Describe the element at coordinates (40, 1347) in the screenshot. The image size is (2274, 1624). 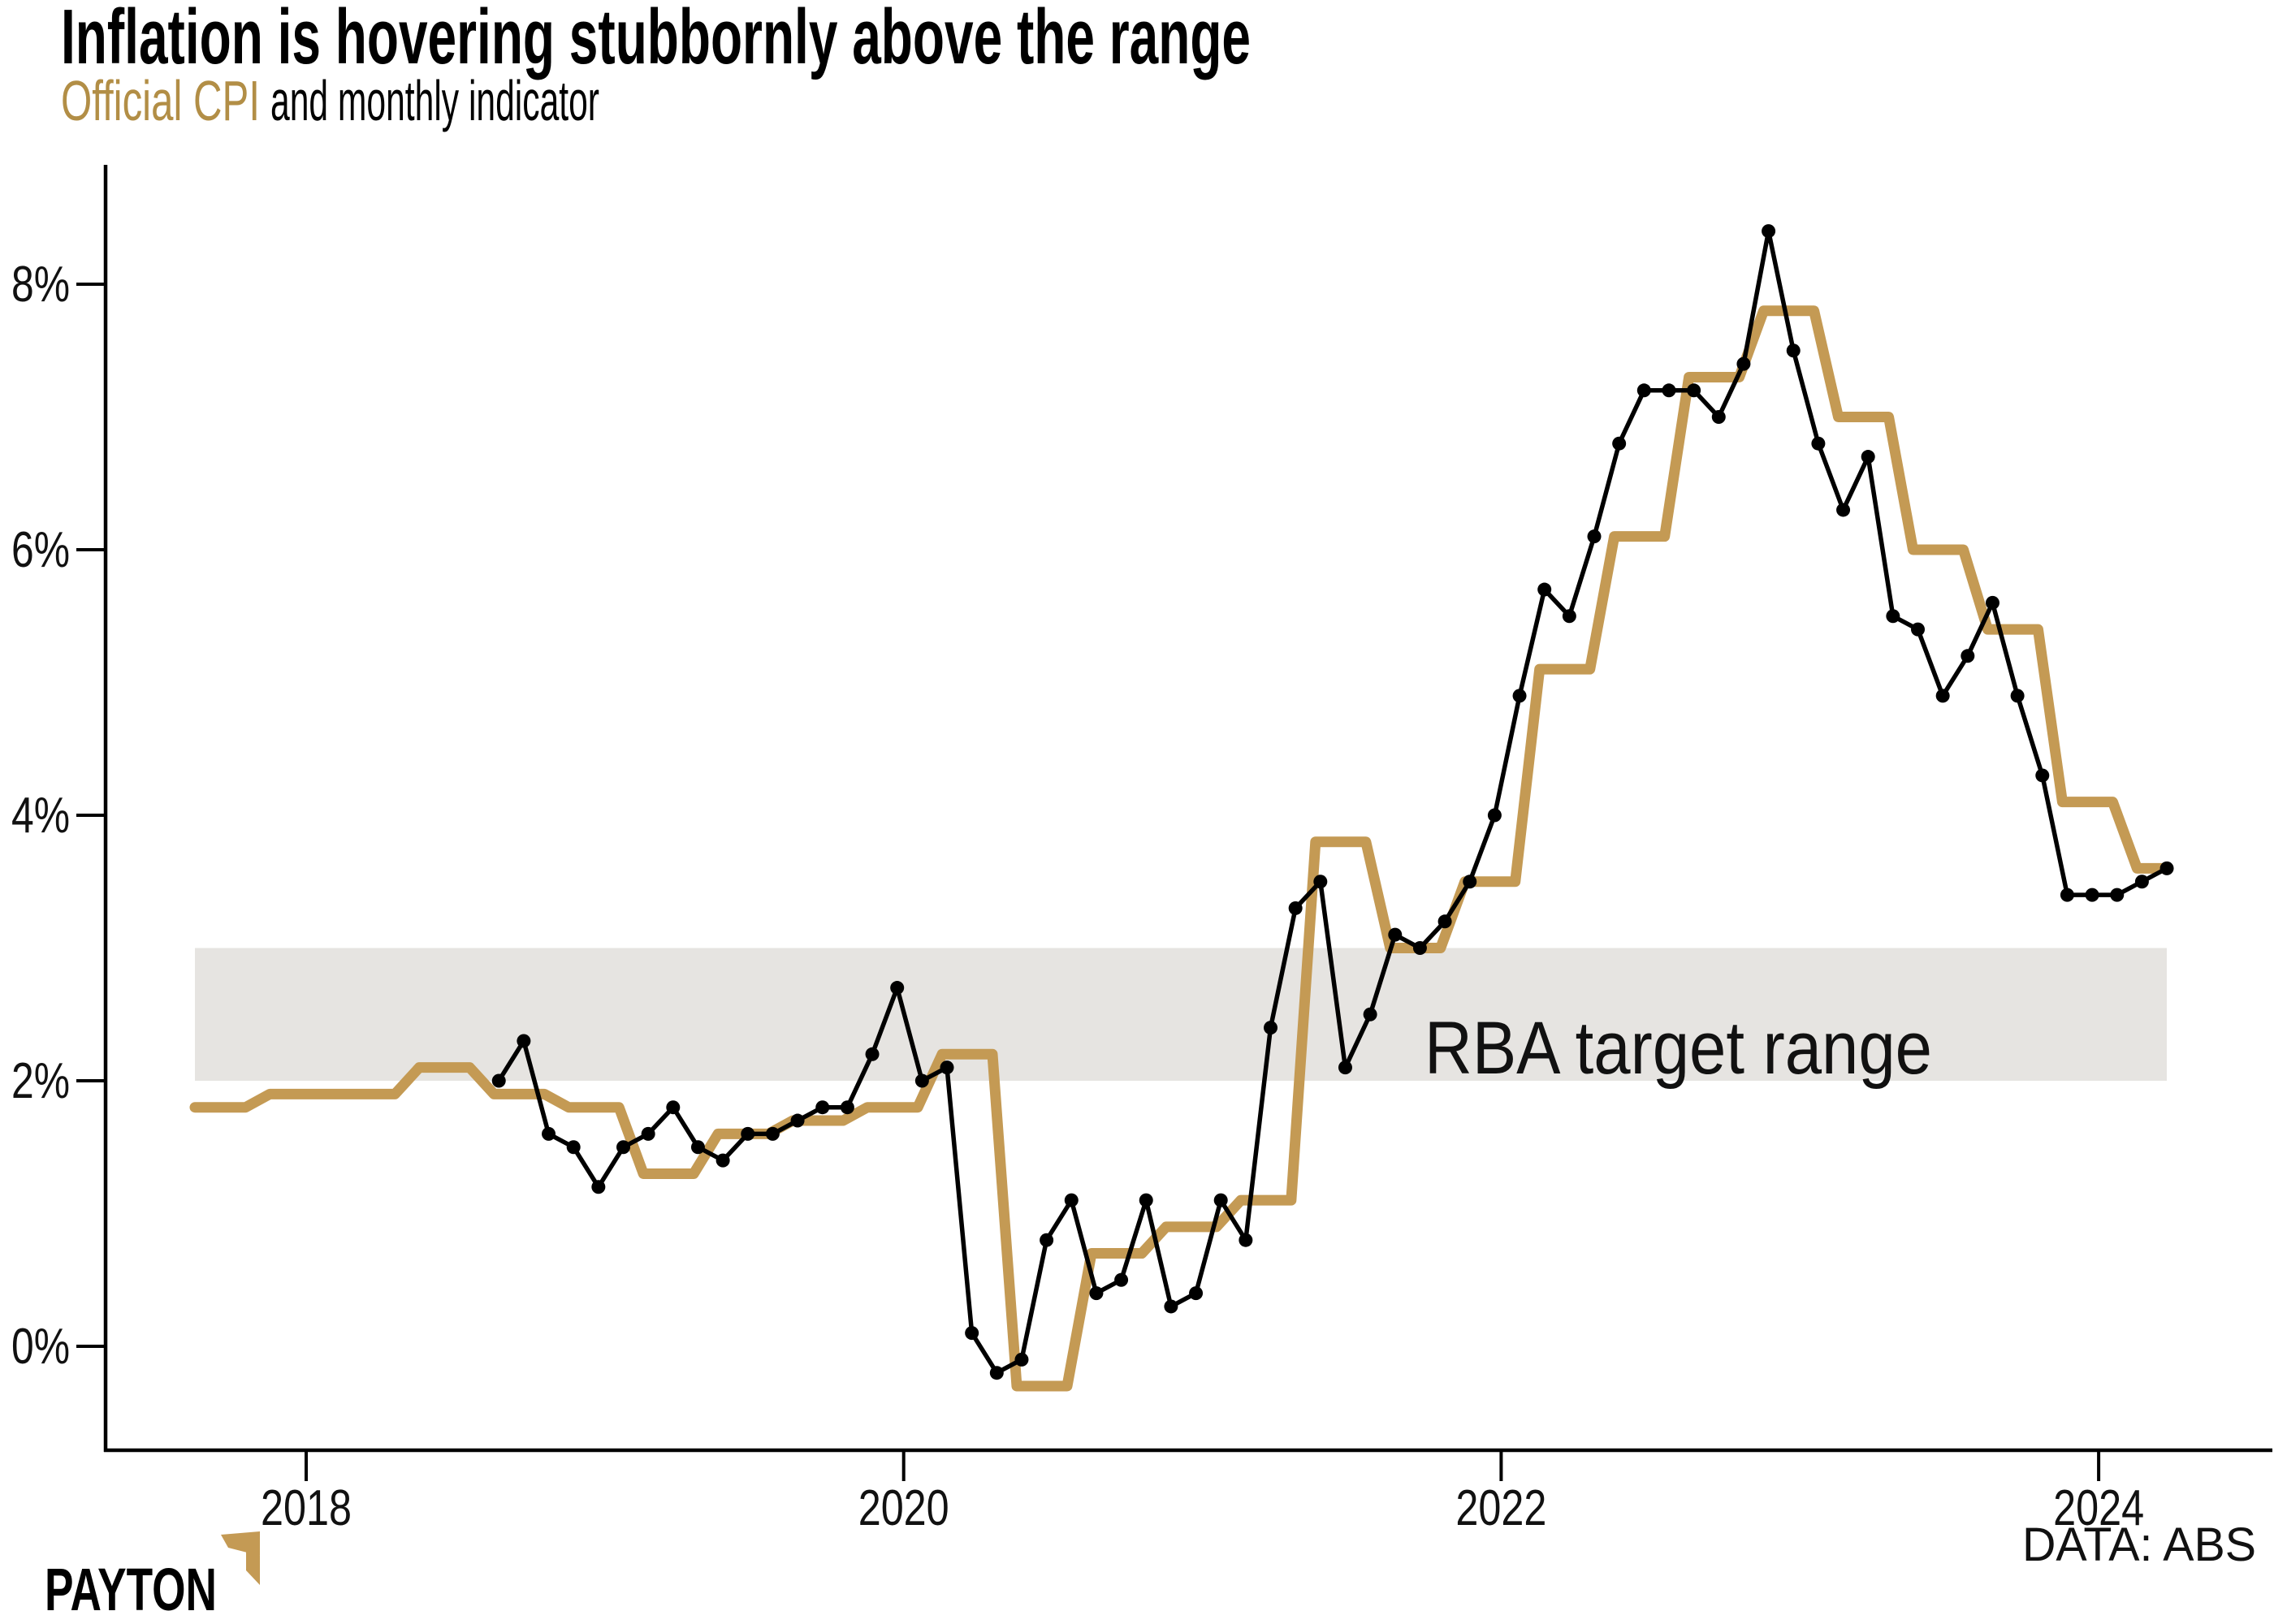
I see `y-axis-tick-label: 0%` at that location.